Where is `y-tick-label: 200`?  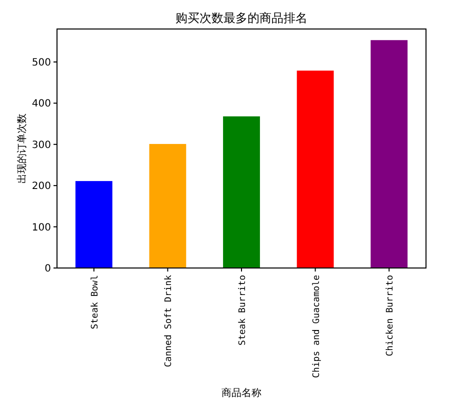
y-tick-label: 200 is located at coordinates (41, 186).